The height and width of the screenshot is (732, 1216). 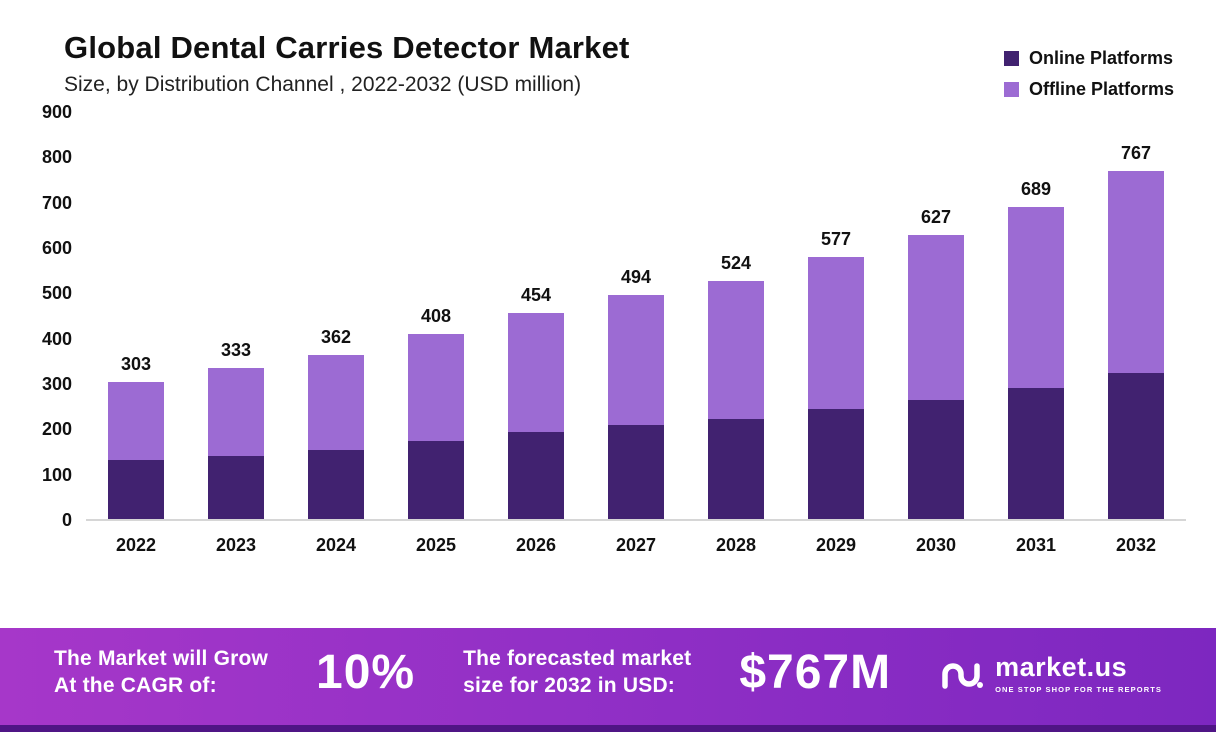 What do you see at coordinates (1088, 74) in the screenshot?
I see `chart-legend: Online Platforms Offline Platforms` at bounding box center [1088, 74].